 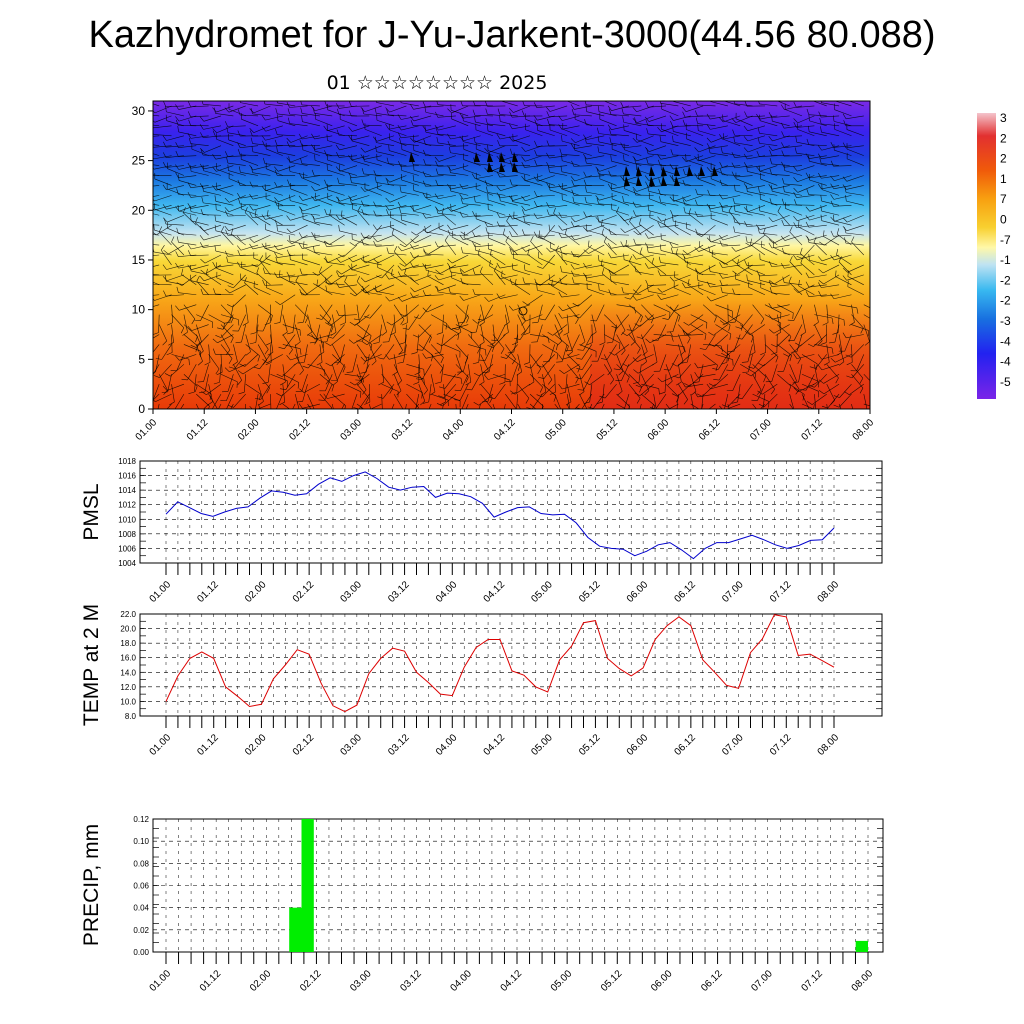 I want to click on colorbar-label: 0, so click(x=1003, y=220).